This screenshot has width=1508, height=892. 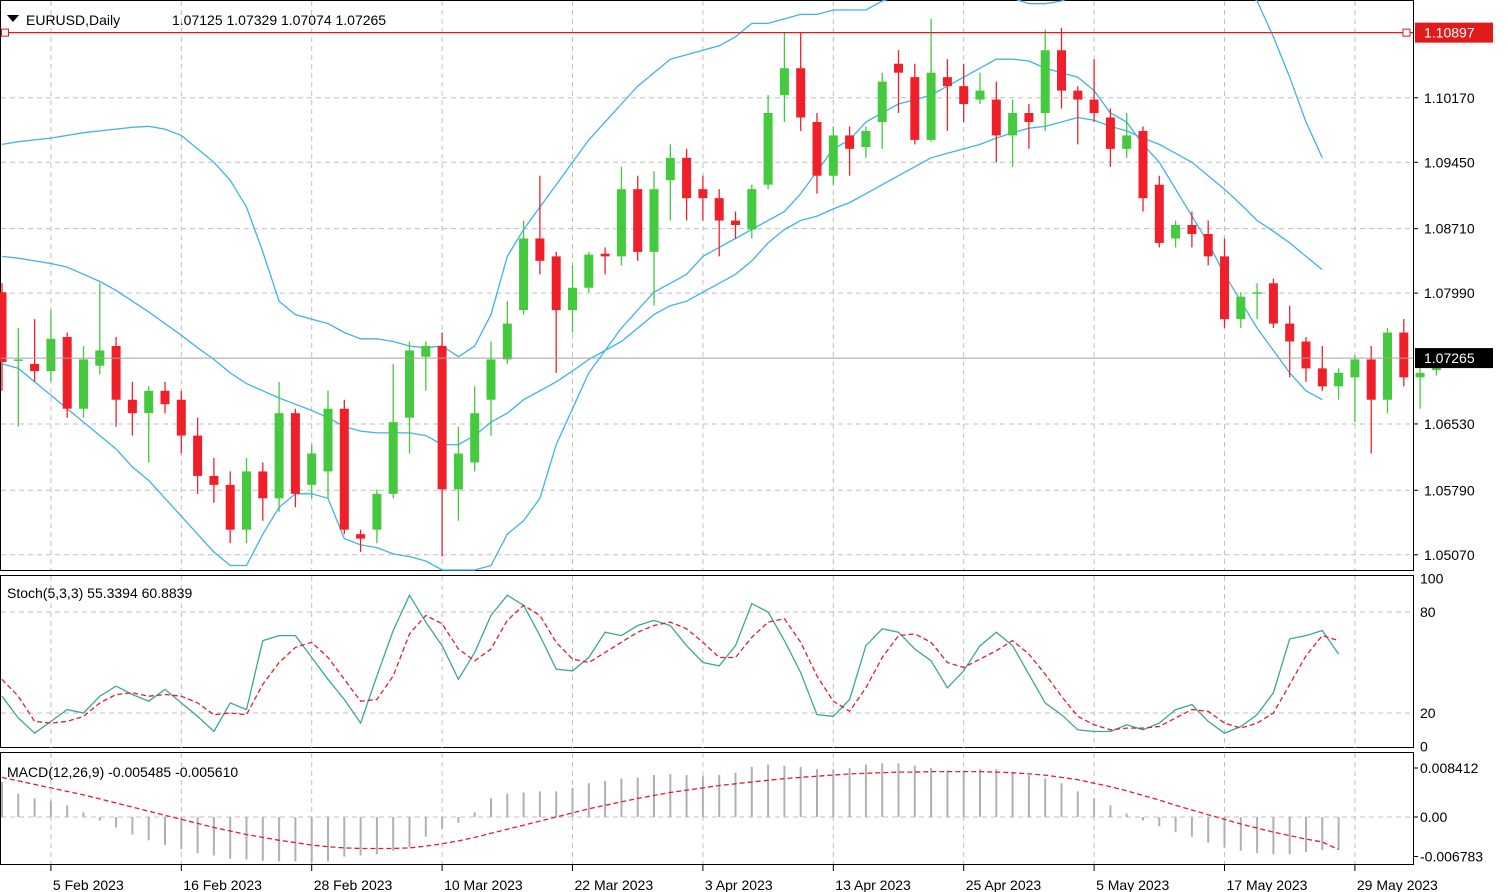 I want to click on macd-tick-label: -0.006783, so click(x=1451, y=857).